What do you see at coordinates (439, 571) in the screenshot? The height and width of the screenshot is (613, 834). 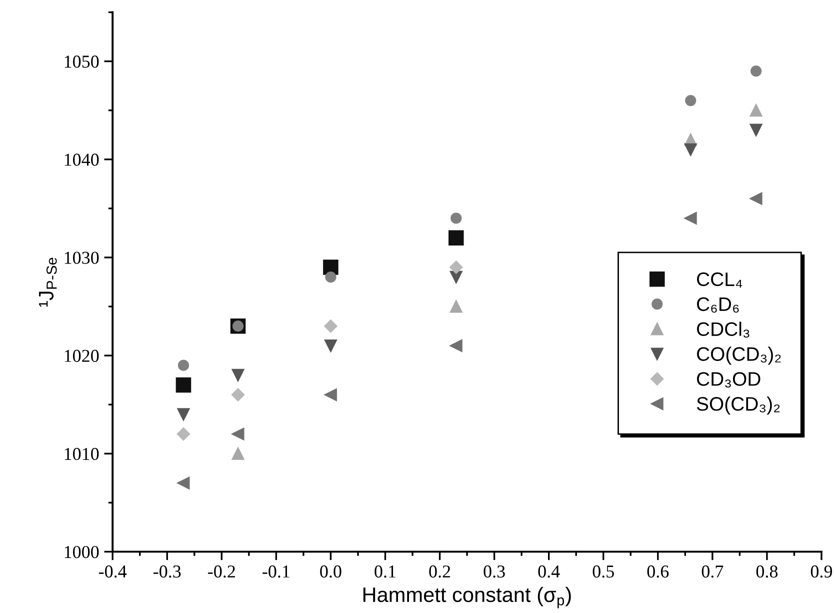 I see `x-tick-label: 0.2` at bounding box center [439, 571].